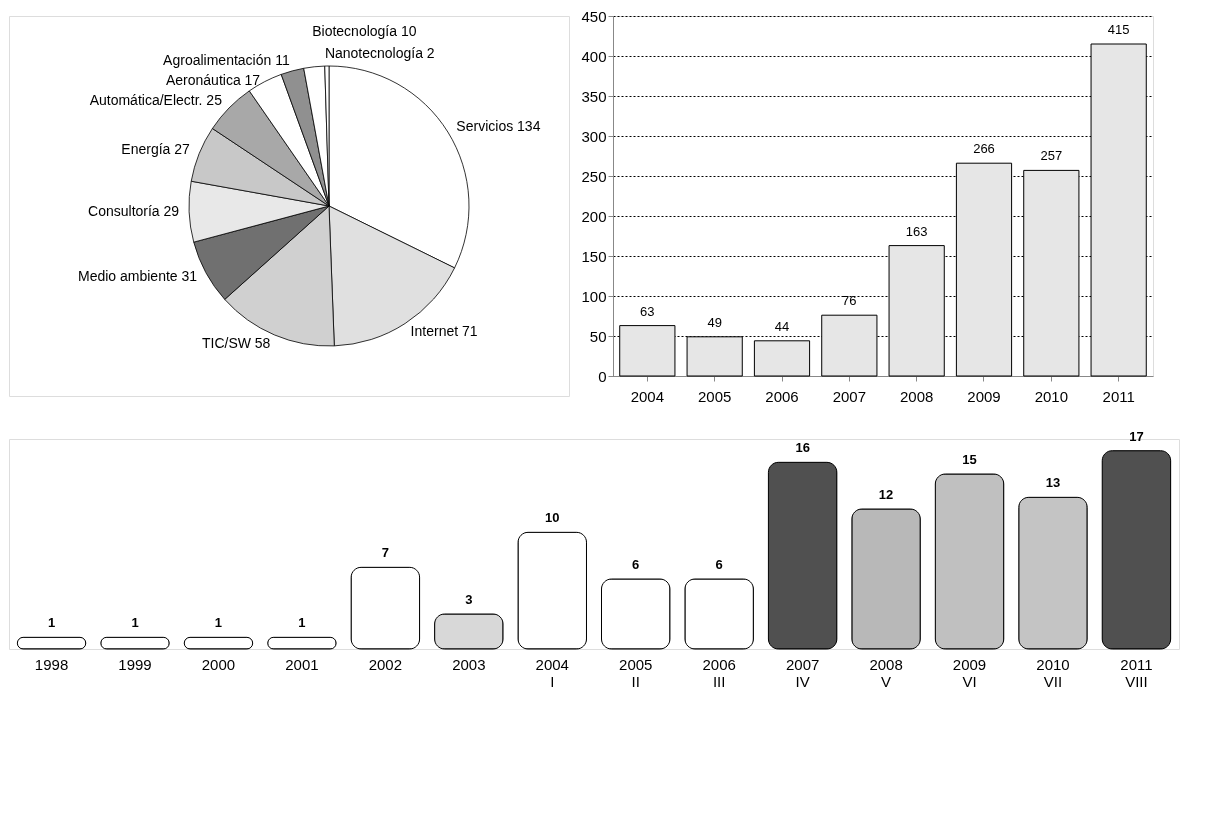  I want to click on data-label: 415, so click(1118, 29).